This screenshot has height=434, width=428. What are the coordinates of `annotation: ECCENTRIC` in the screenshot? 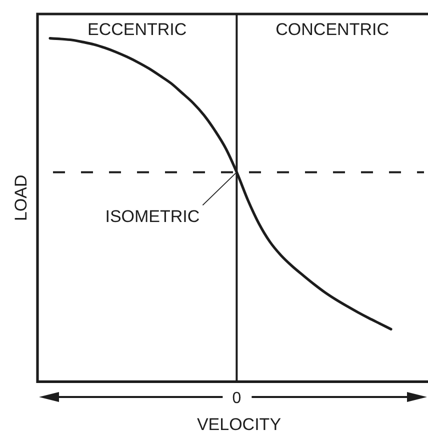 It's located at (137, 29).